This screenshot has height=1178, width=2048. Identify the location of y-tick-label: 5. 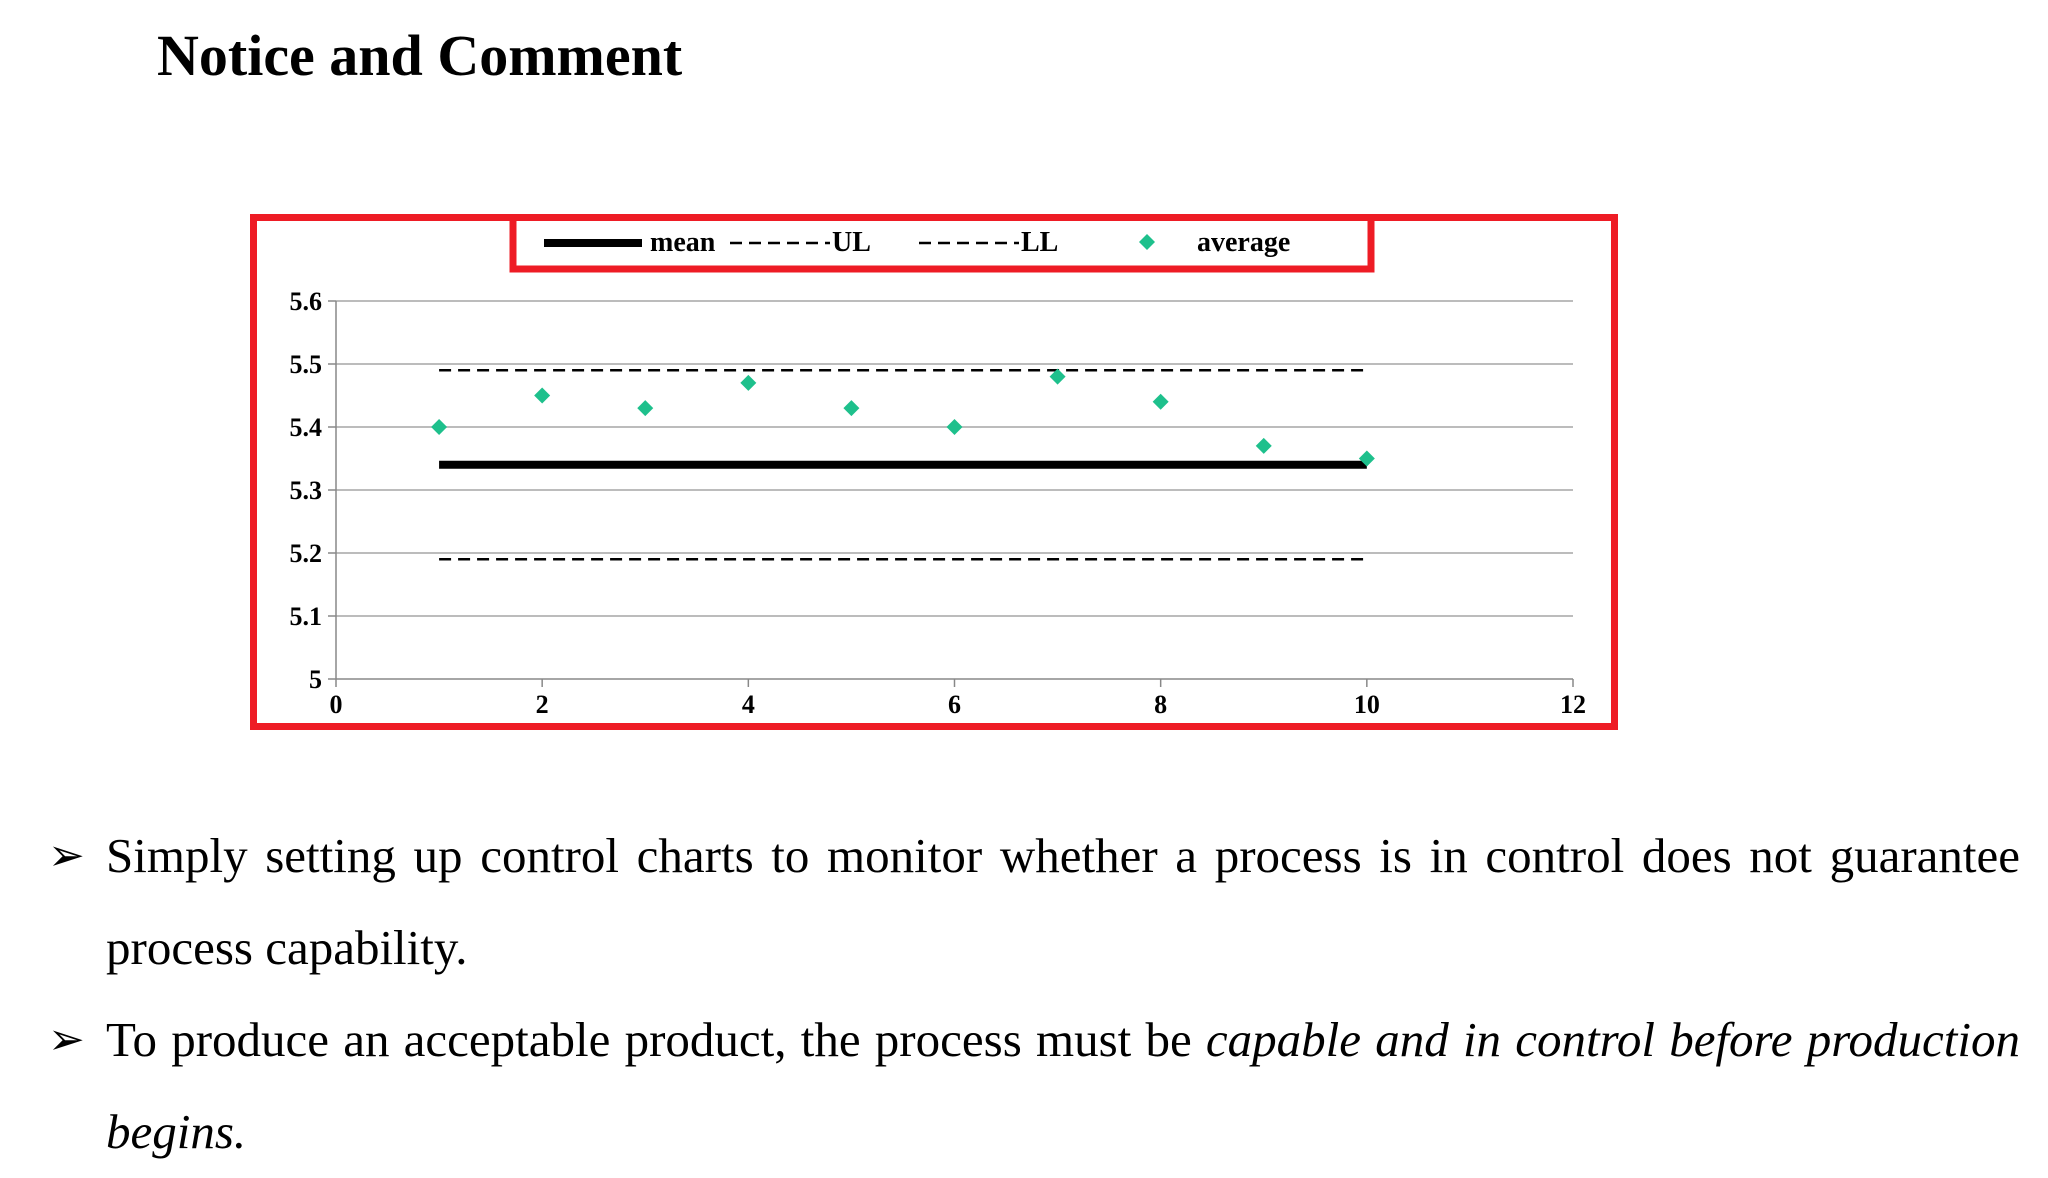
(315, 679).